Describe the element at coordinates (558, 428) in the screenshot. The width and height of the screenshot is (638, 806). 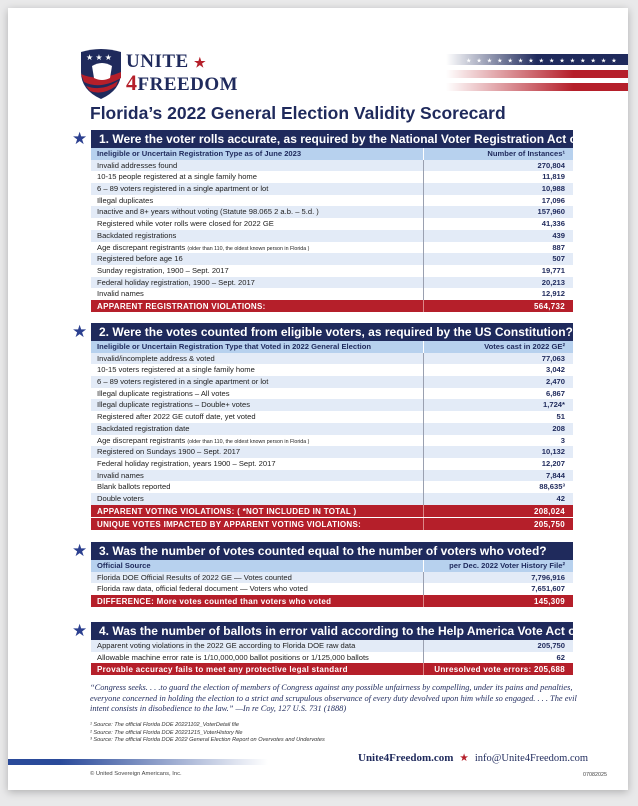
I see `row-value: 208` at that location.